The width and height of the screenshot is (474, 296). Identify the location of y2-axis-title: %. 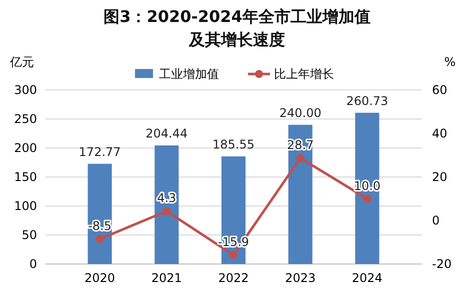
(450, 62).